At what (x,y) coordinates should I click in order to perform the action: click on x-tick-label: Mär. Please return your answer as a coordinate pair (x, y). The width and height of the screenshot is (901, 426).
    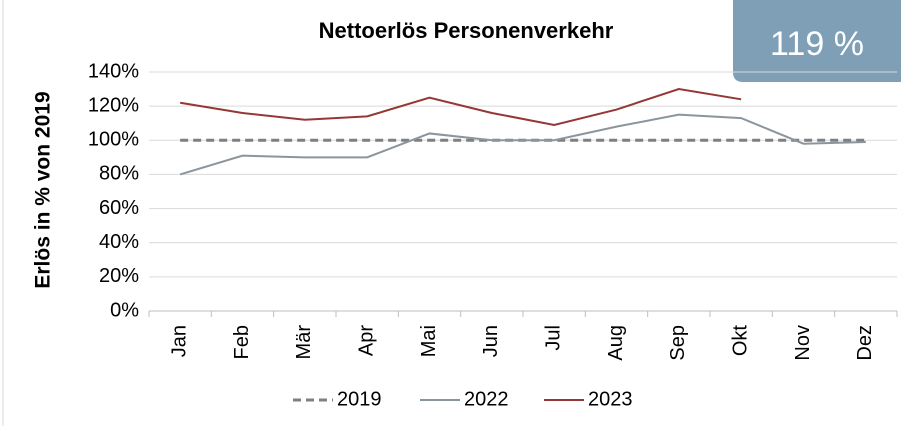
    Looking at the image, I should click on (304, 342).